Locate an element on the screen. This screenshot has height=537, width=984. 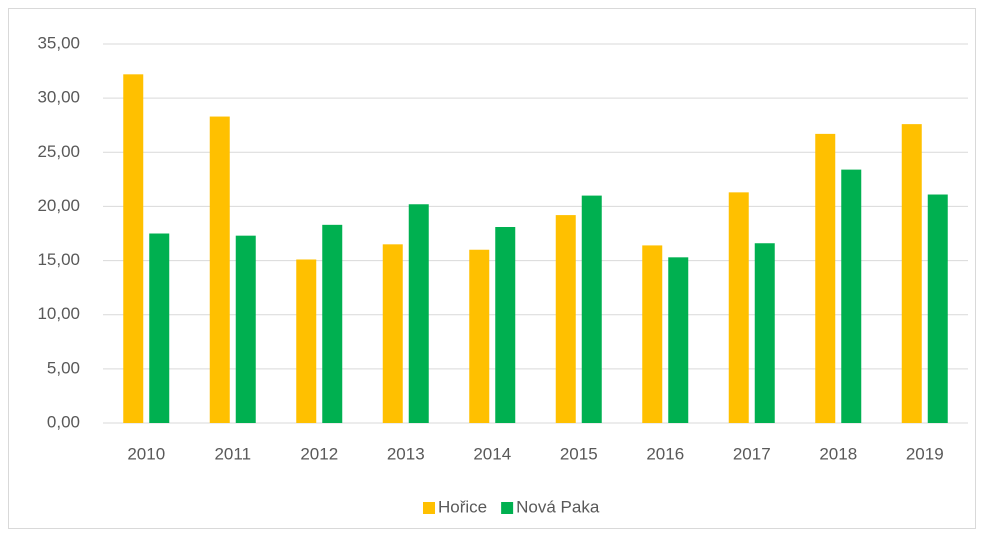
x-tick-label: 2012 is located at coordinates (319, 453).